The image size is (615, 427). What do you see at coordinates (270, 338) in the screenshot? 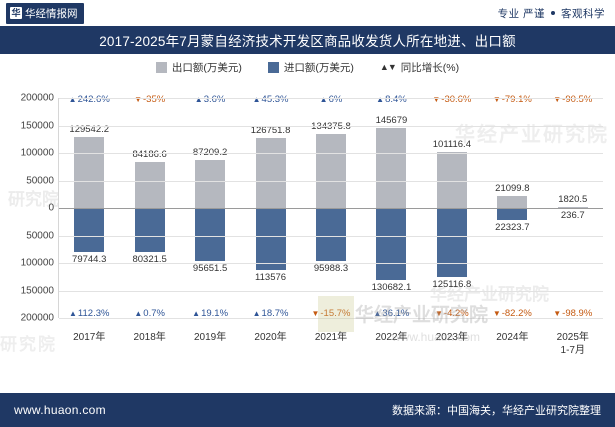
I see `x-axis-label-group: 2020年` at bounding box center [270, 338].